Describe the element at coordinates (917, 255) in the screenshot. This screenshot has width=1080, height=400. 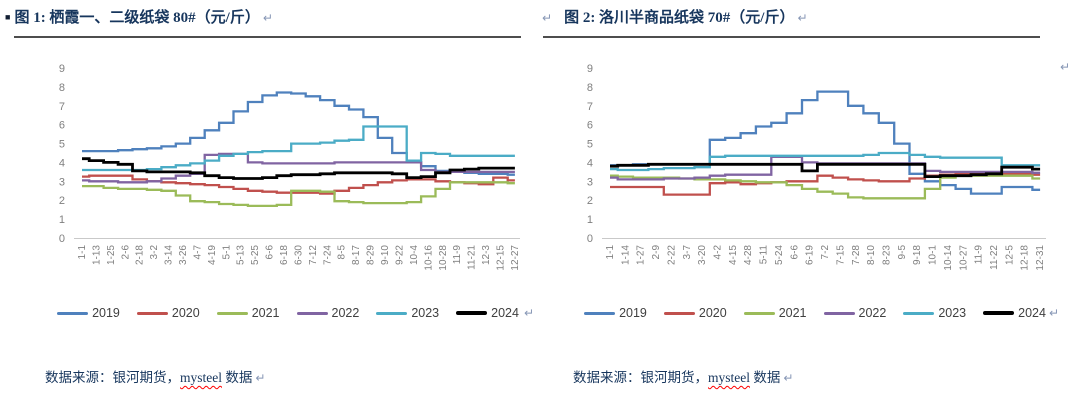
I see `x-axis-tick-label: 9-18` at that location.